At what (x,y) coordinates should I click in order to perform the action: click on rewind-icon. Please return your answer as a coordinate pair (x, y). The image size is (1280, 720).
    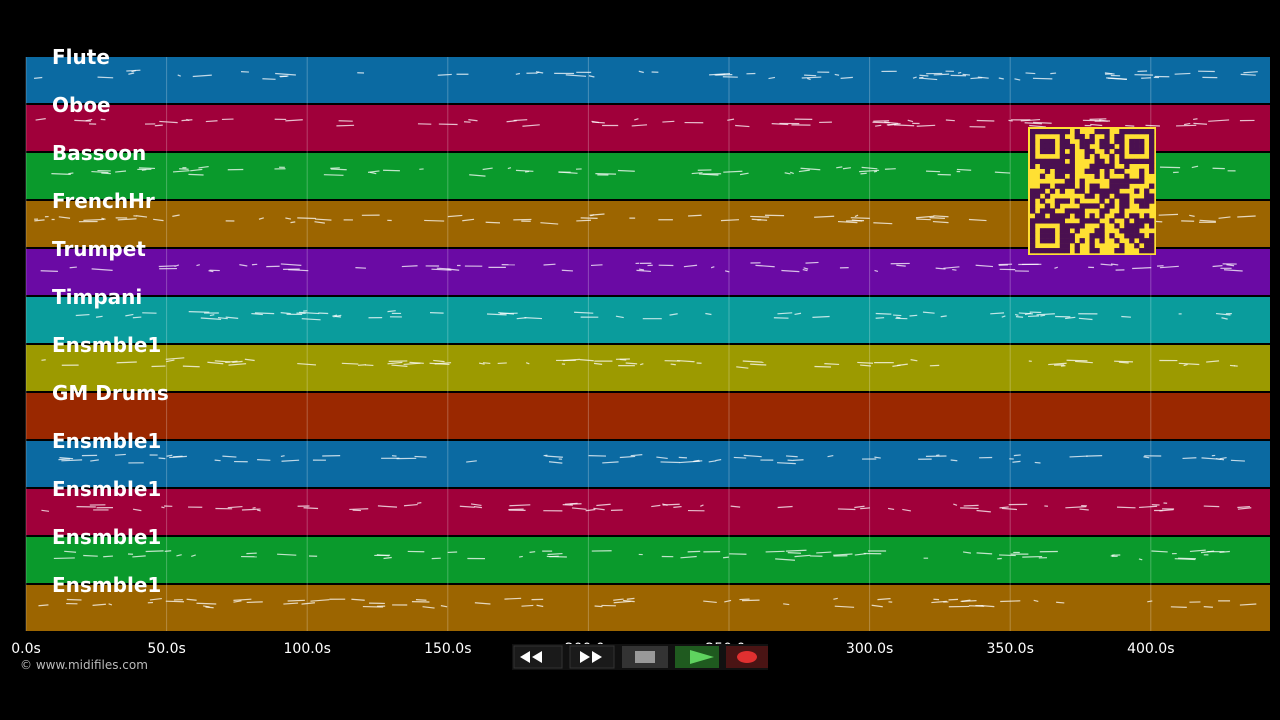
    Looking at the image, I should click on (531, 657).